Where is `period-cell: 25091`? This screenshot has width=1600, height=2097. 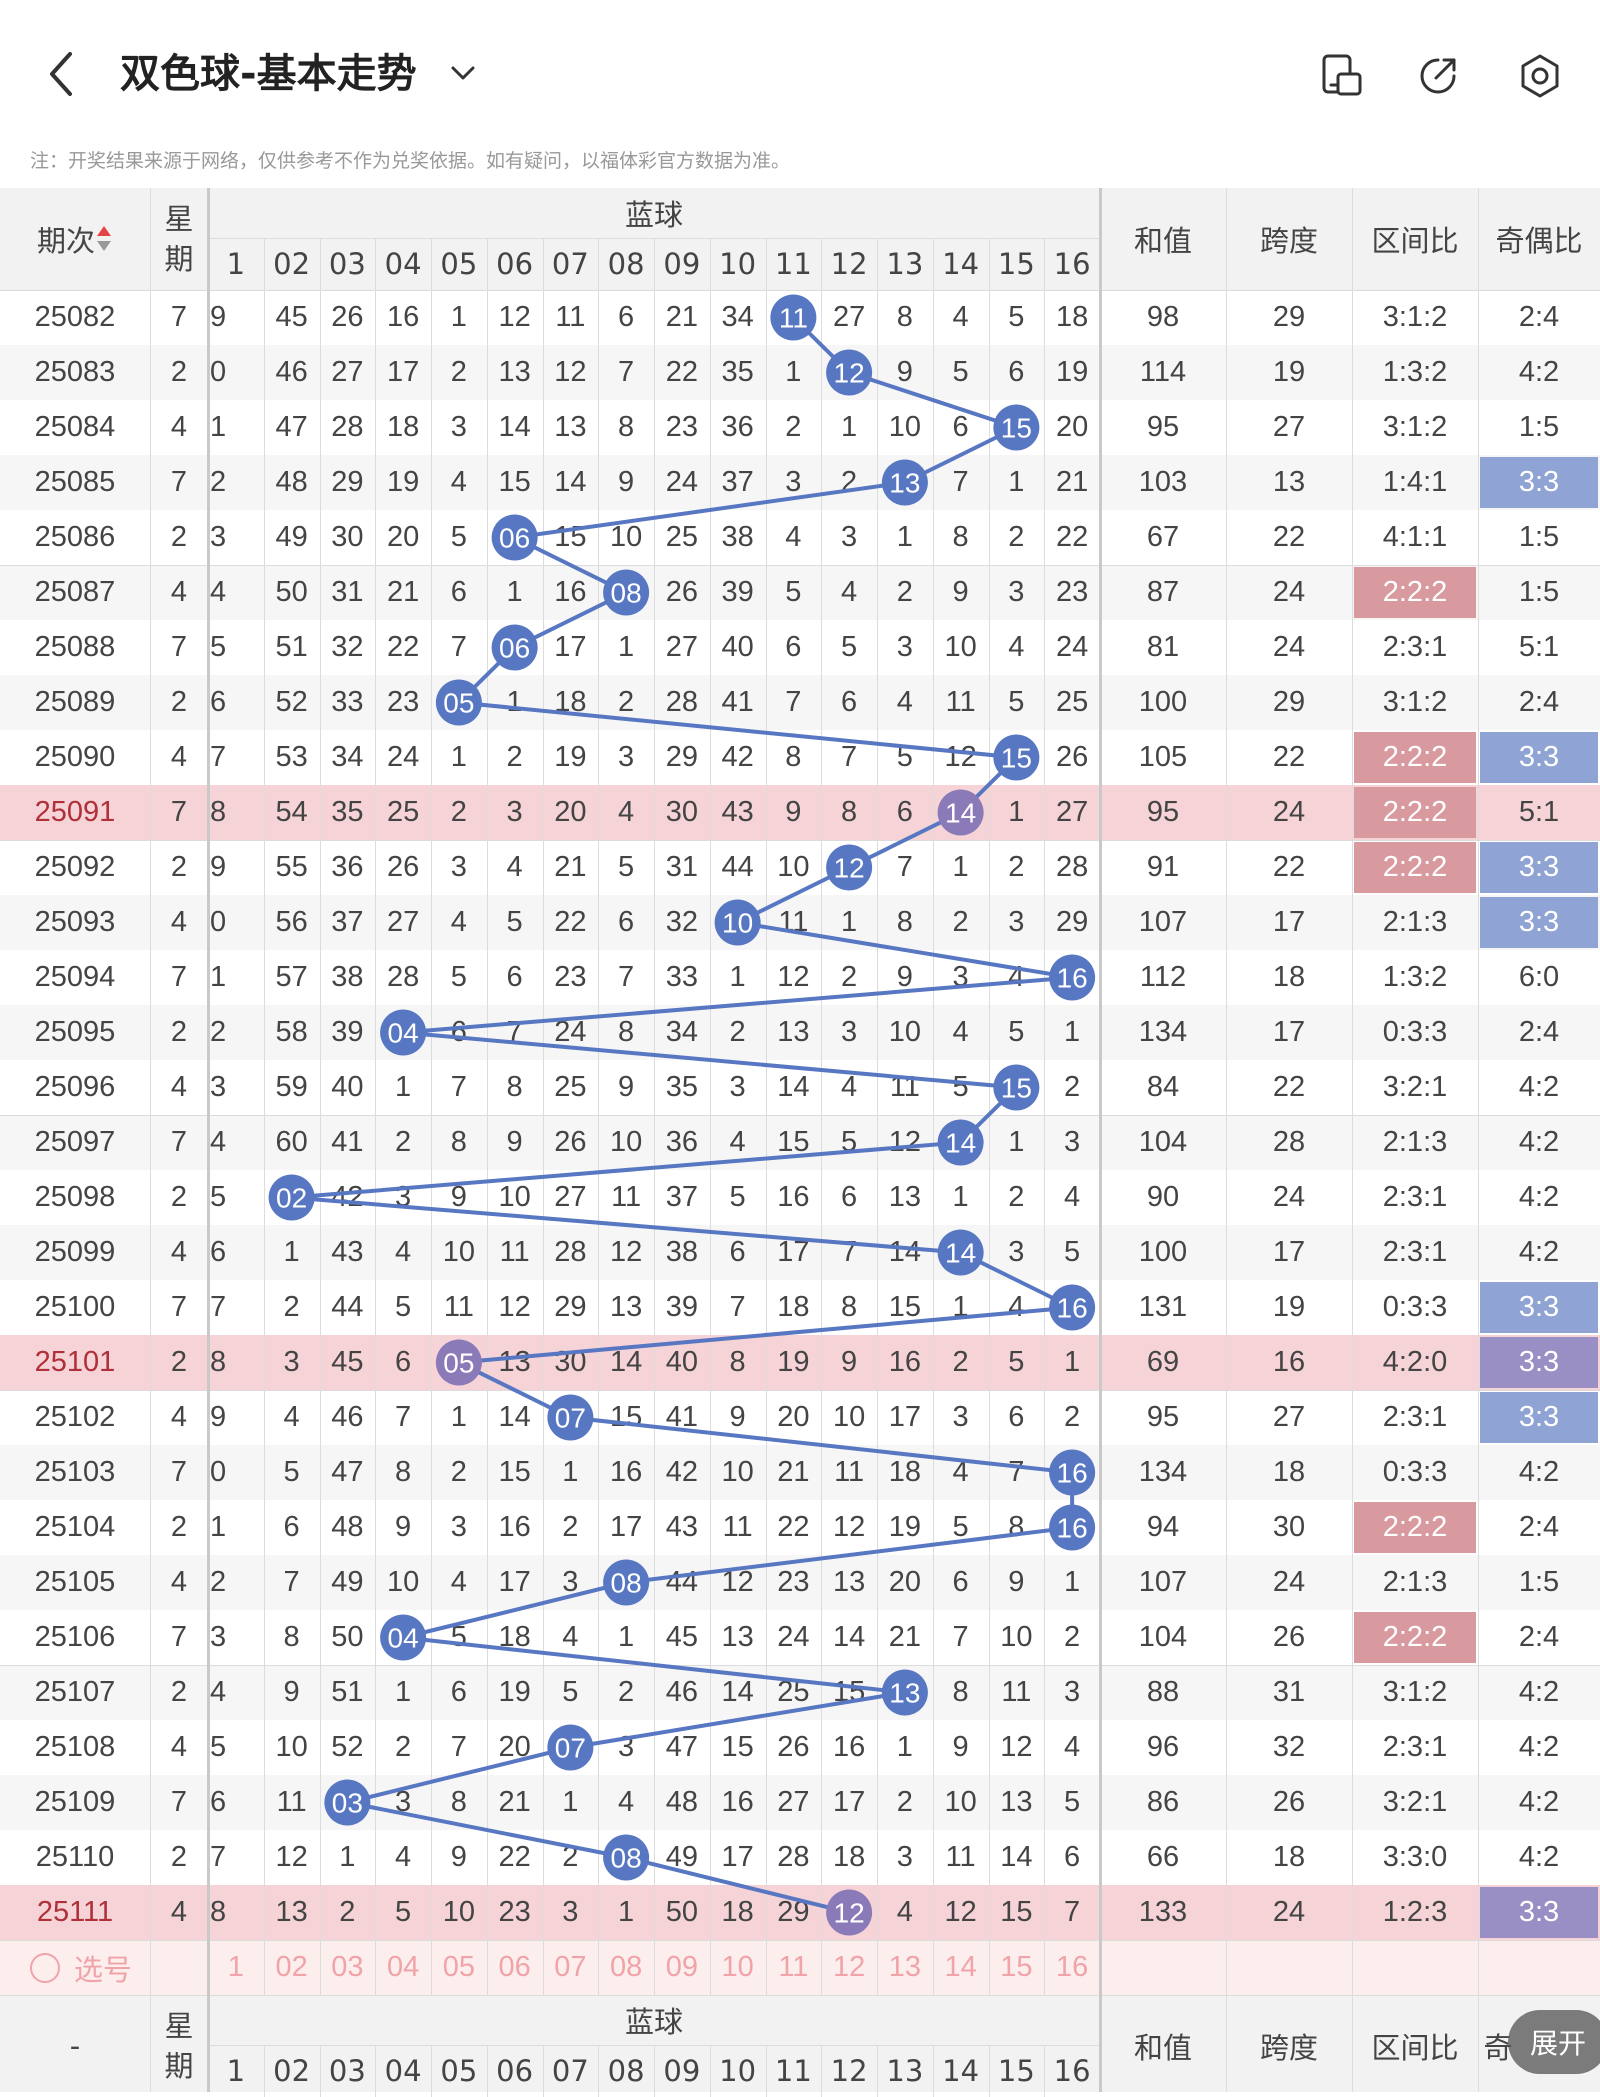
period-cell: 25091 is located at coordinates (75, 812).